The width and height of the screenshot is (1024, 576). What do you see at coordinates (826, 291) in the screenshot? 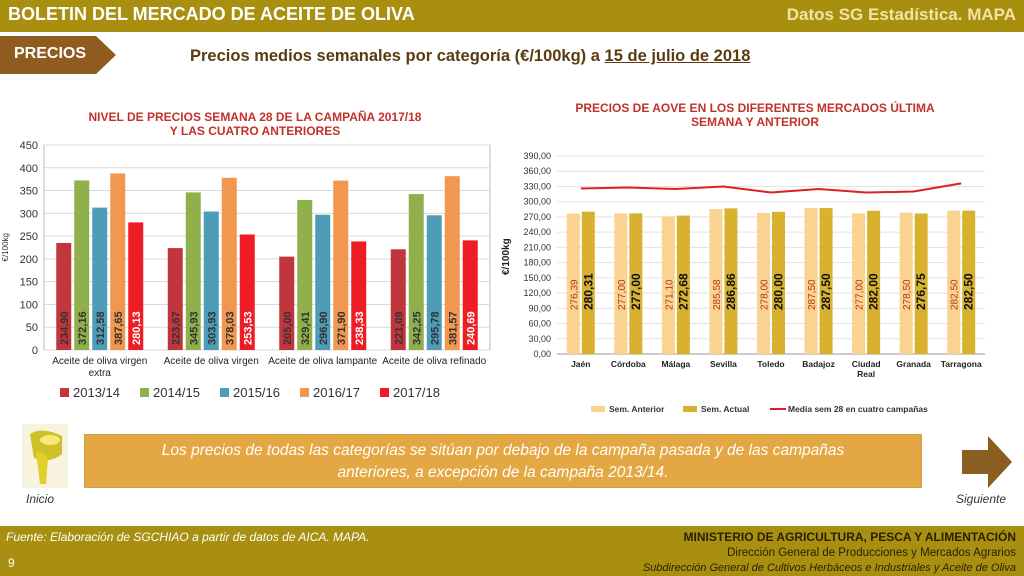
I see `chart2-data-label: 287,50` at bounding box center [826, 291].